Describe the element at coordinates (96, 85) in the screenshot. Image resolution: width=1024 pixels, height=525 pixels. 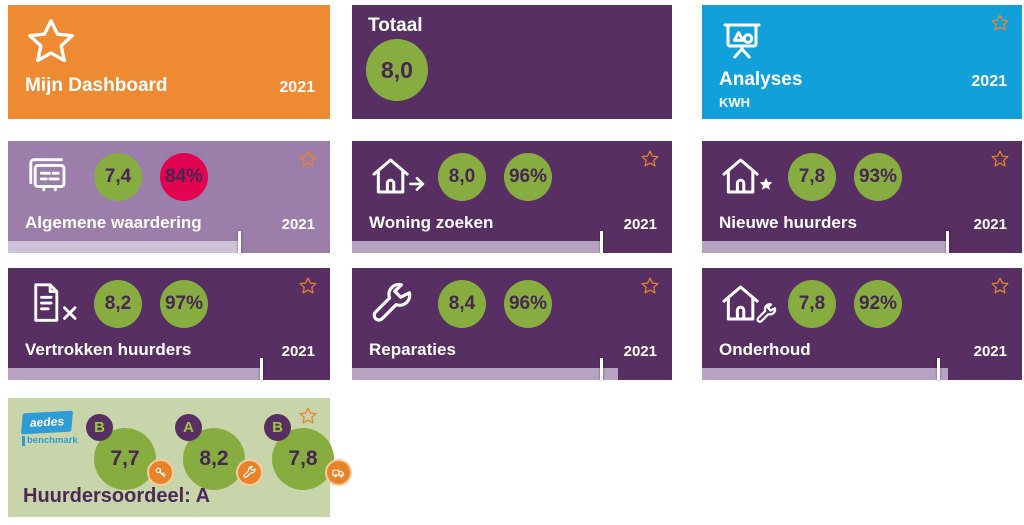
I see `tile-title: Mijn Dashboard` at that location.